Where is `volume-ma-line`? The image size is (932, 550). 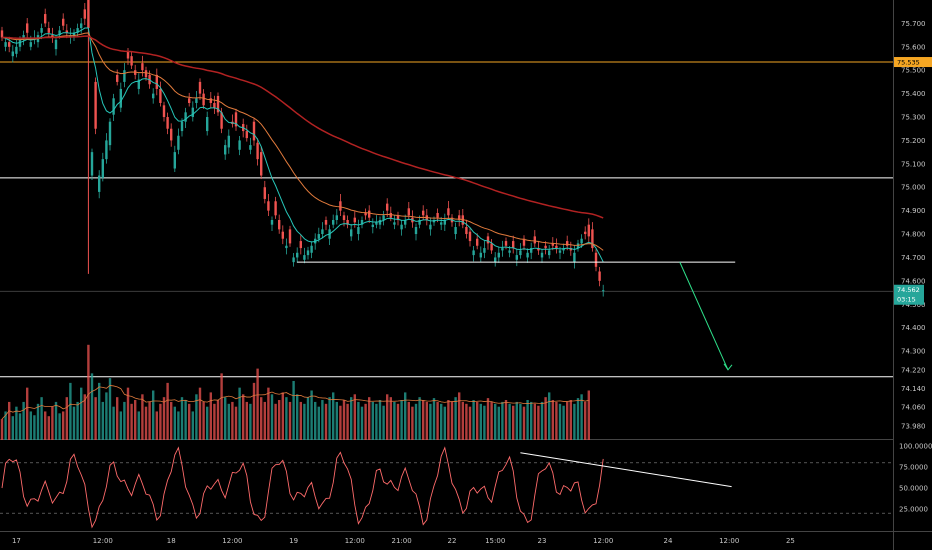
volume-ma-line is located at coordinates (295, 402).